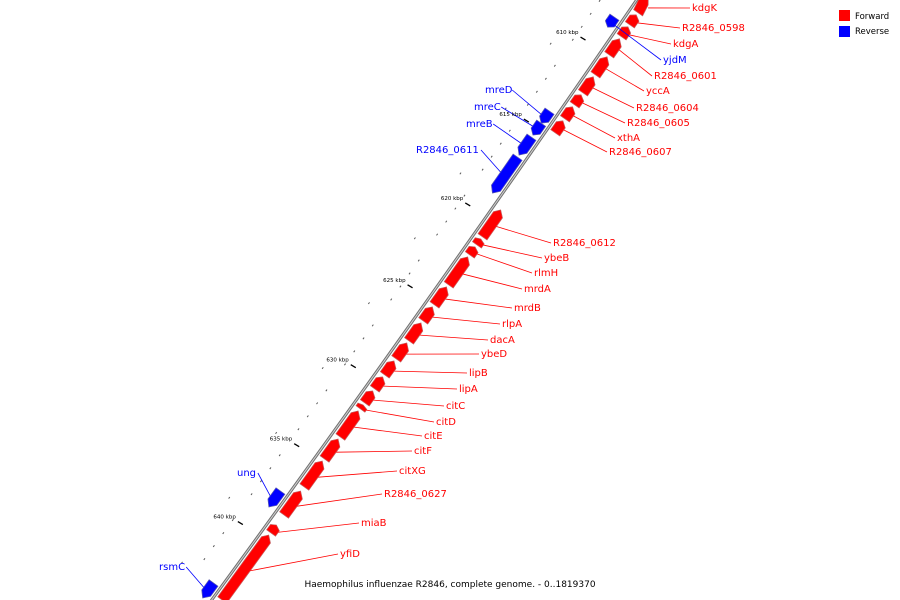 The image size is (900, 600). What do you see at coordinates (556, 258) in the screenshot?
I see `gene-label-ybeB: ybeB` at bounding box center [556, 258].